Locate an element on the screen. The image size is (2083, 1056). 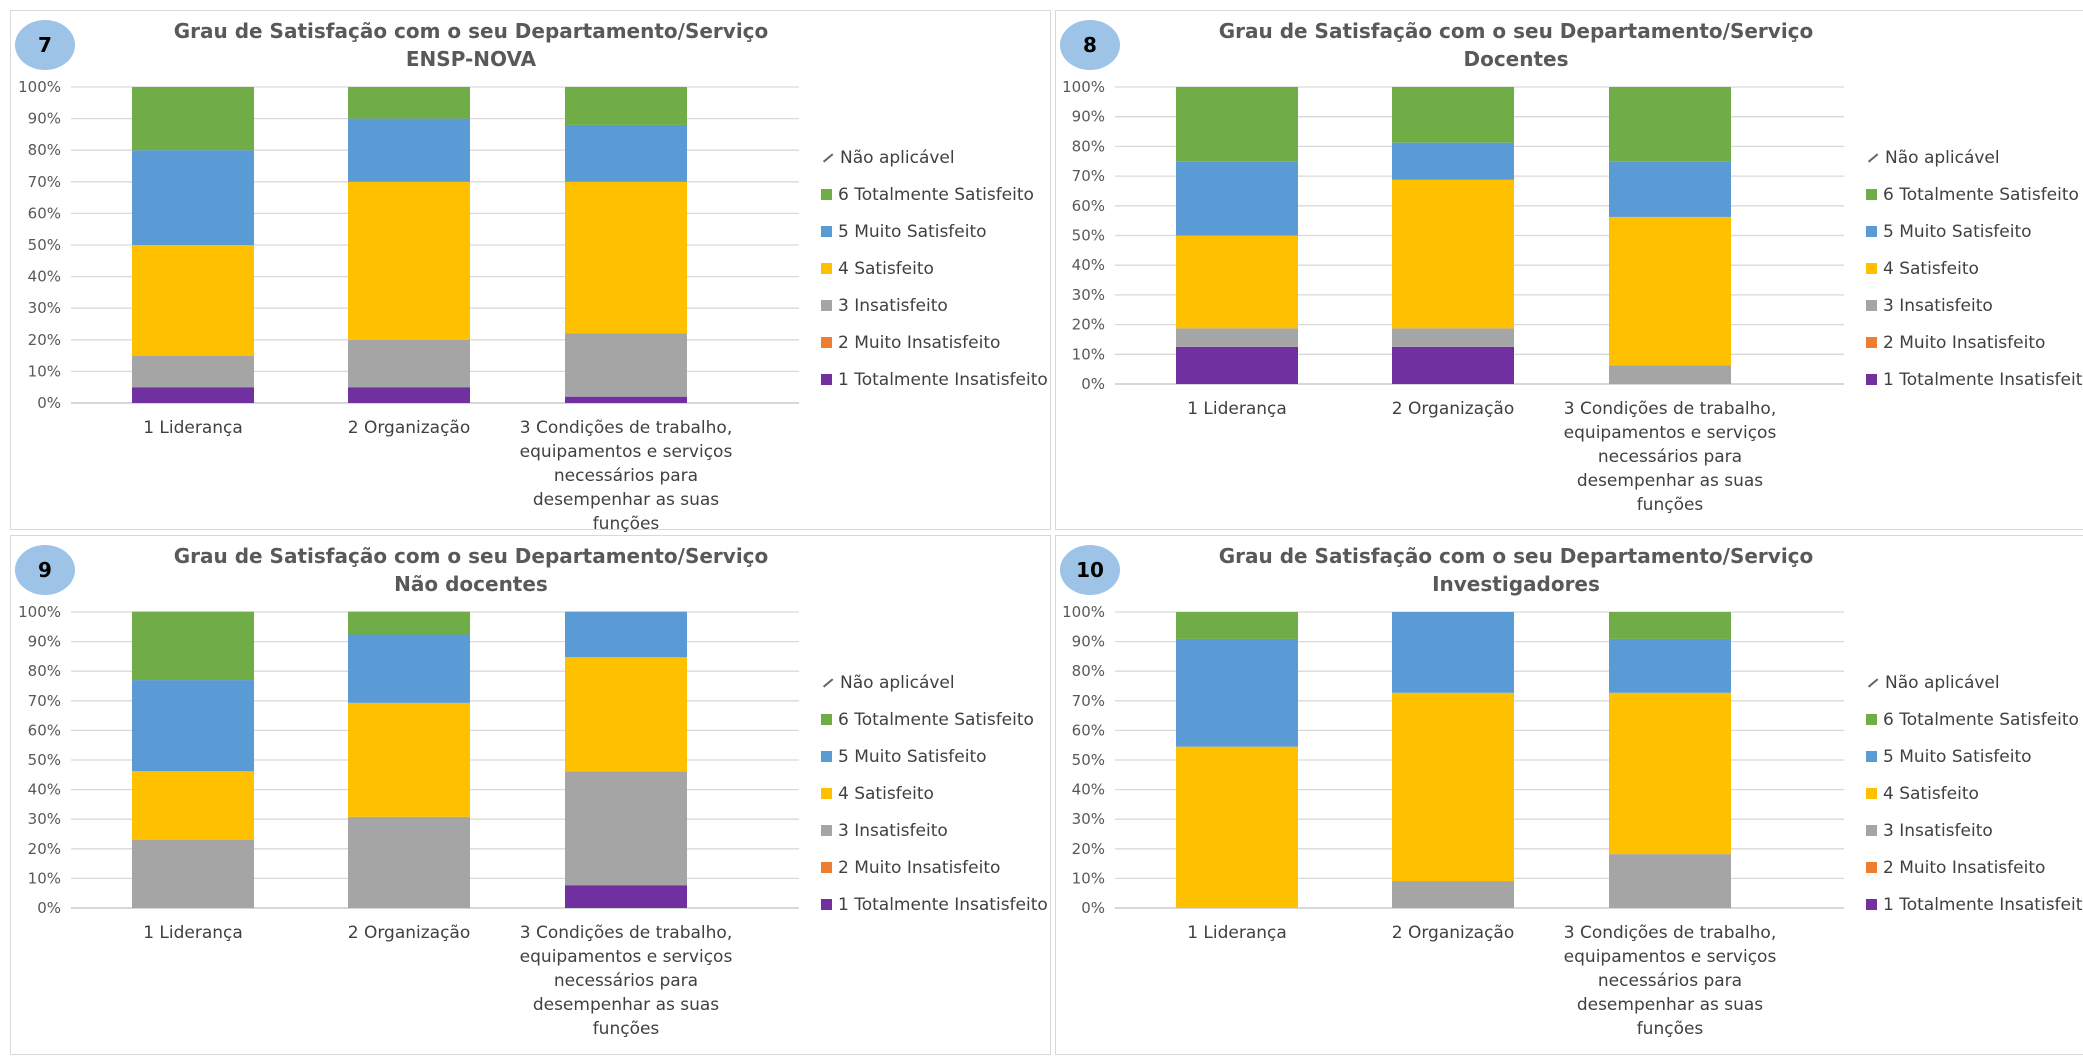
legend-label: 6 Totalmente Satisfeito is located at coordinates (936, 719).